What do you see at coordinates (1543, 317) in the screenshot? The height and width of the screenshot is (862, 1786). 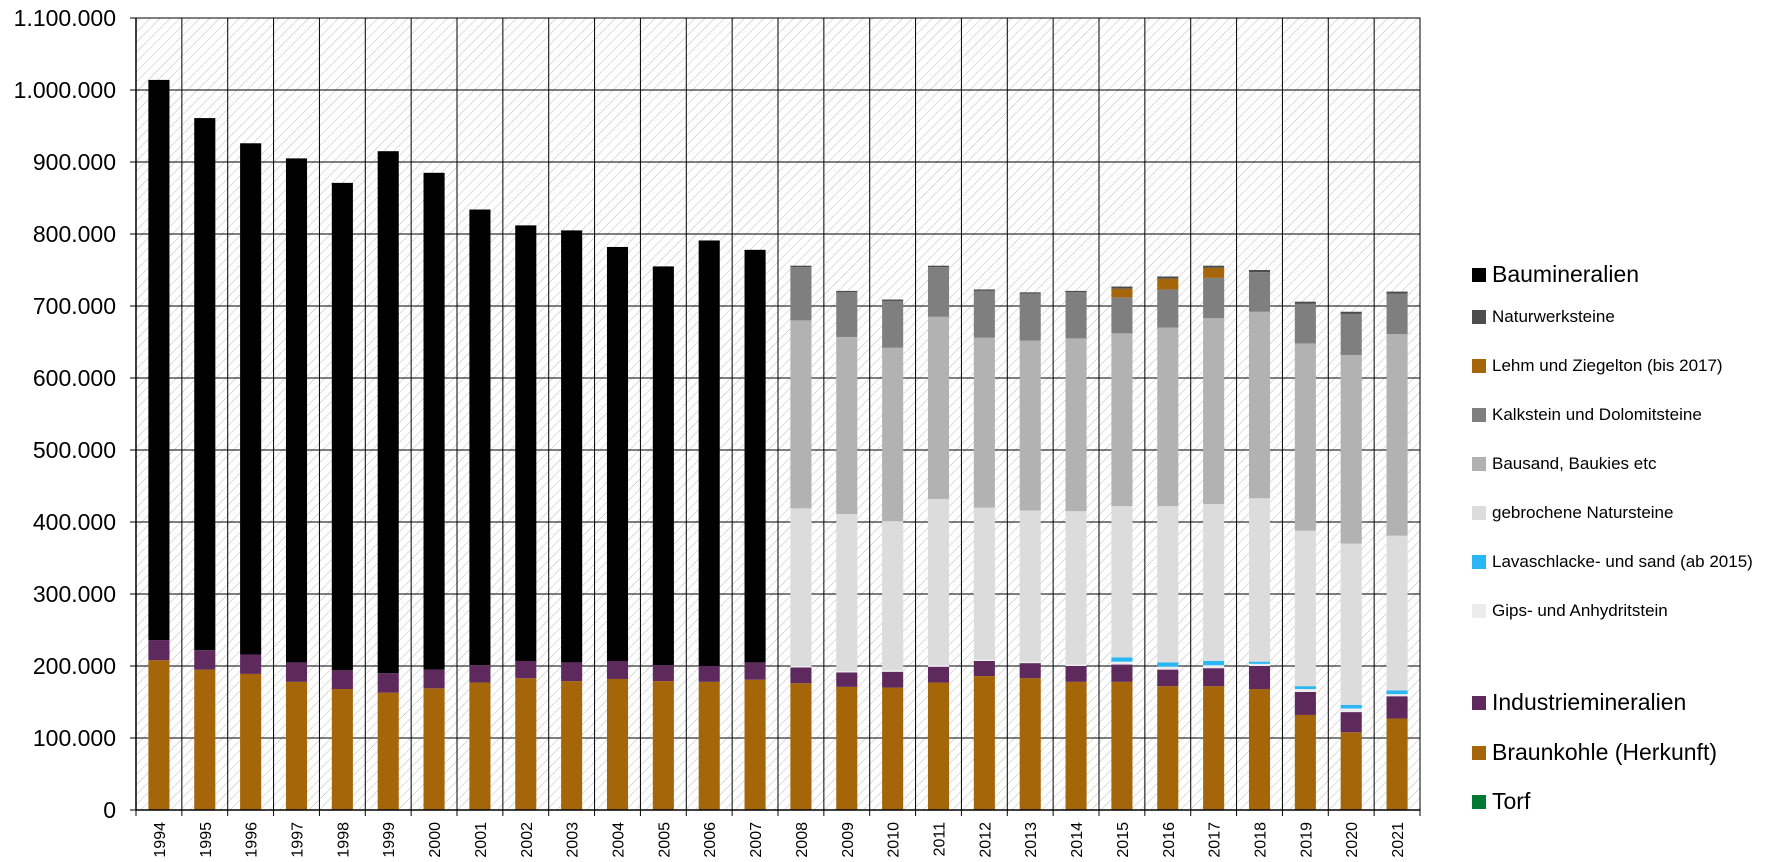 I see `legend-item-naturwerksteine: Naturwerksteine` at bounding box center [1543, 317].